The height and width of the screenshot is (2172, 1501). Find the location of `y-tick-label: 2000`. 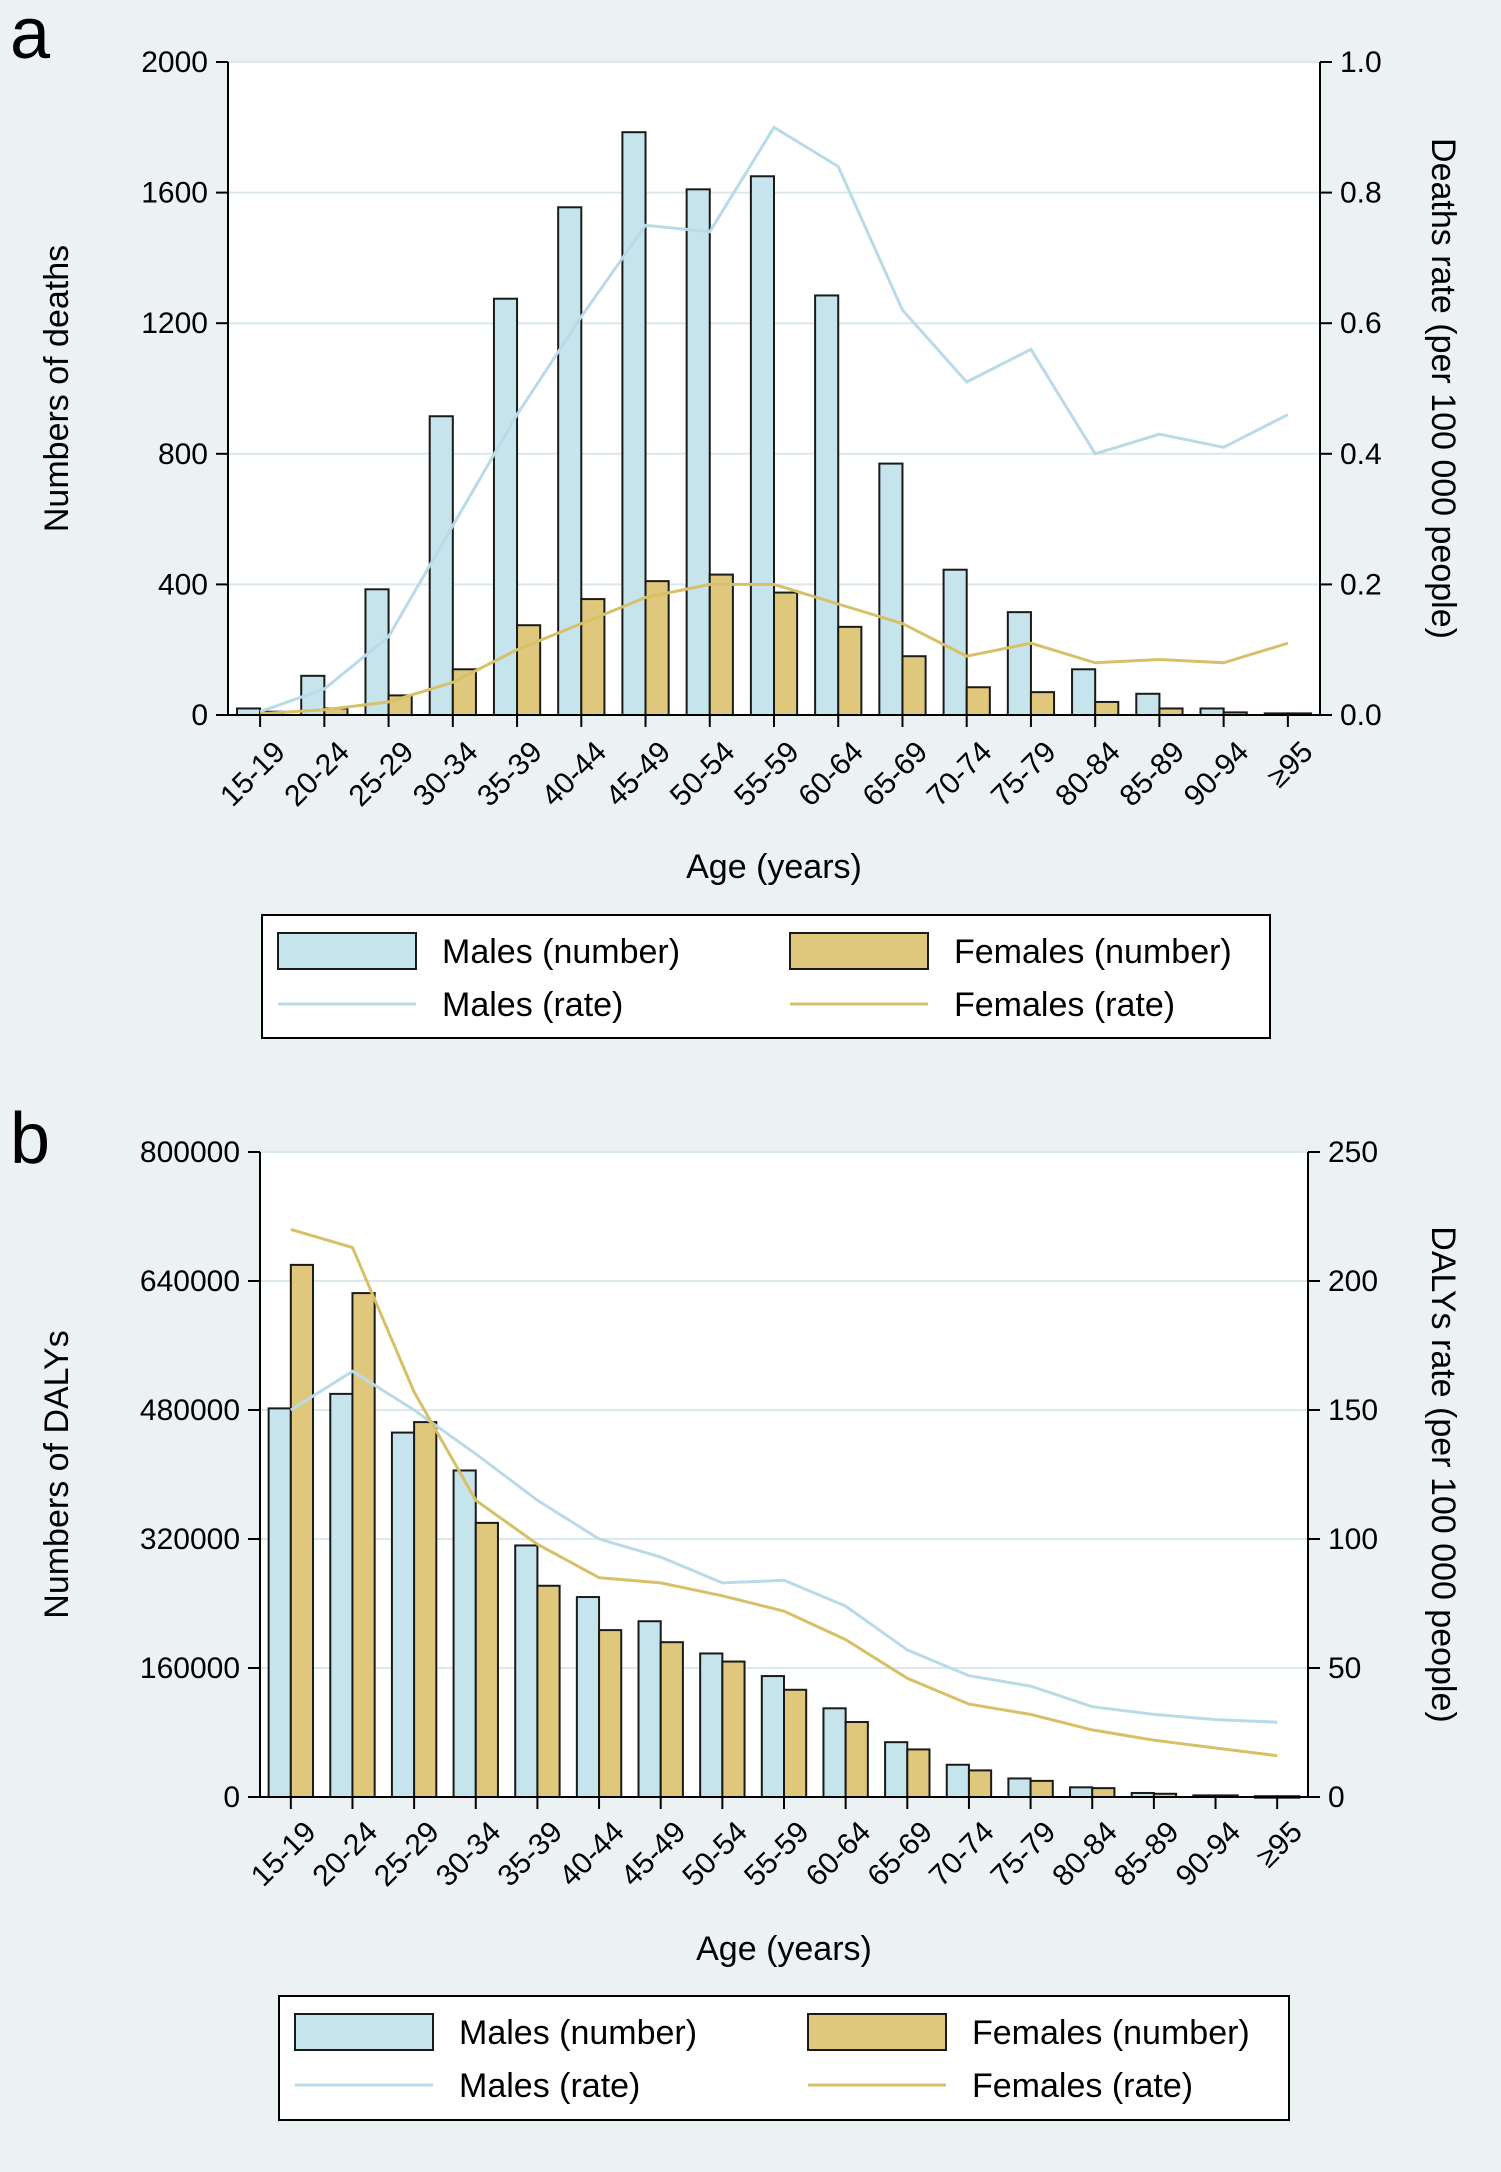

y-tick-label: 2000 is located at coordinates (174, 62).